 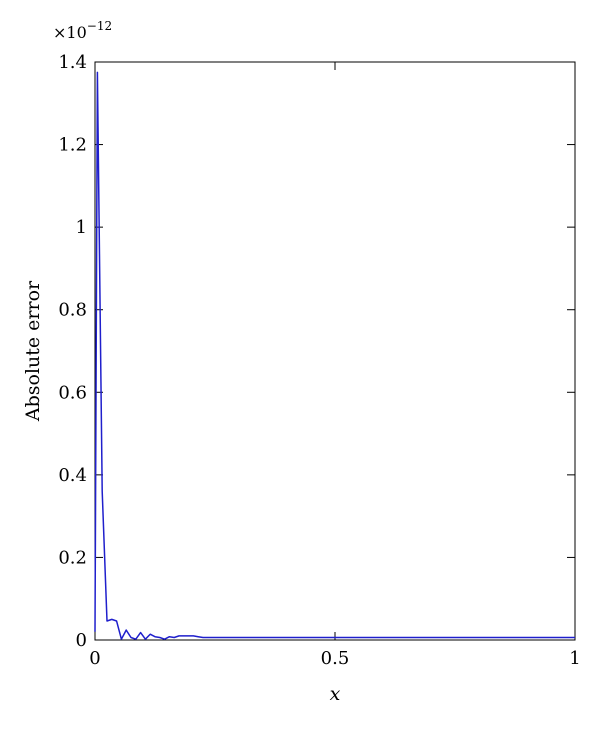 What do you see at coordinates (81, 227) in the screenshot?
I see `y-tick-label: 1` at bounding box center [81, 227].